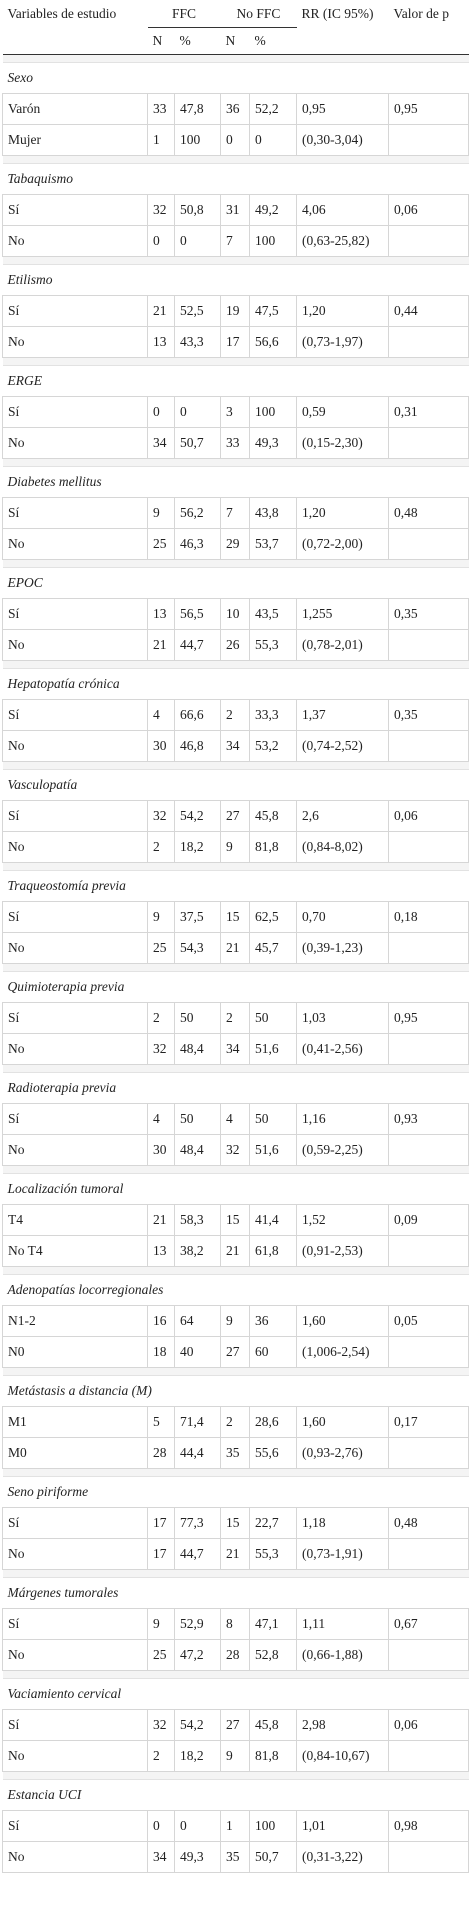 The image size is (472, 1921). What do you see at coordinates (161, 1523) in the screenshot?
I see `cell: 17` at bounding box center [161, 1523].